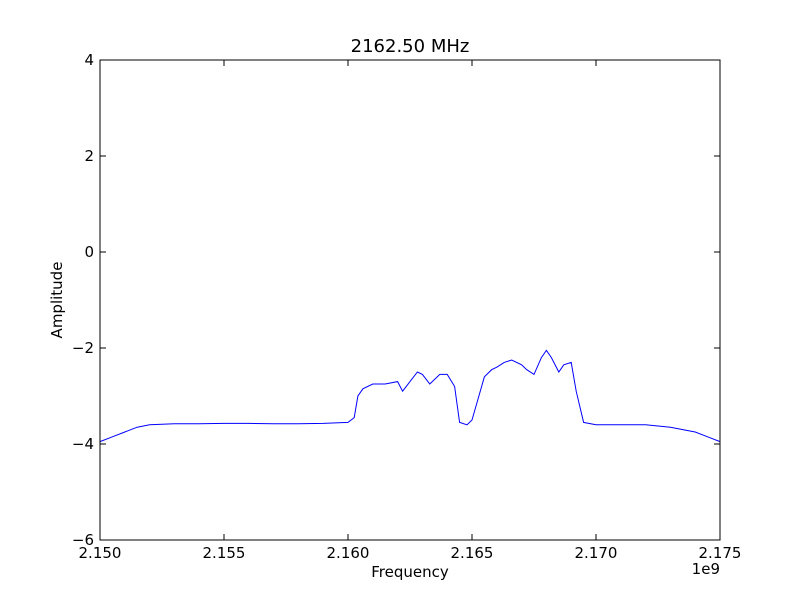 The image size is (800, 600). I want to click on x-tick-label: 2.160, so click(348, 553).